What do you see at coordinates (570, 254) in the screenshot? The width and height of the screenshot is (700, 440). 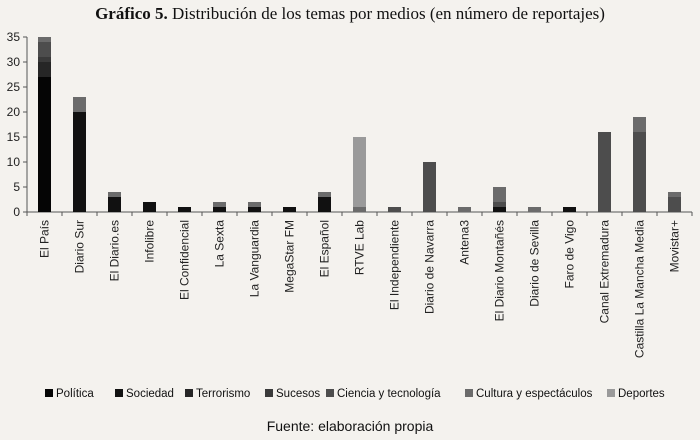 I see `x-tick-label: Faro de Vigo` at bounding box center [570, 254].